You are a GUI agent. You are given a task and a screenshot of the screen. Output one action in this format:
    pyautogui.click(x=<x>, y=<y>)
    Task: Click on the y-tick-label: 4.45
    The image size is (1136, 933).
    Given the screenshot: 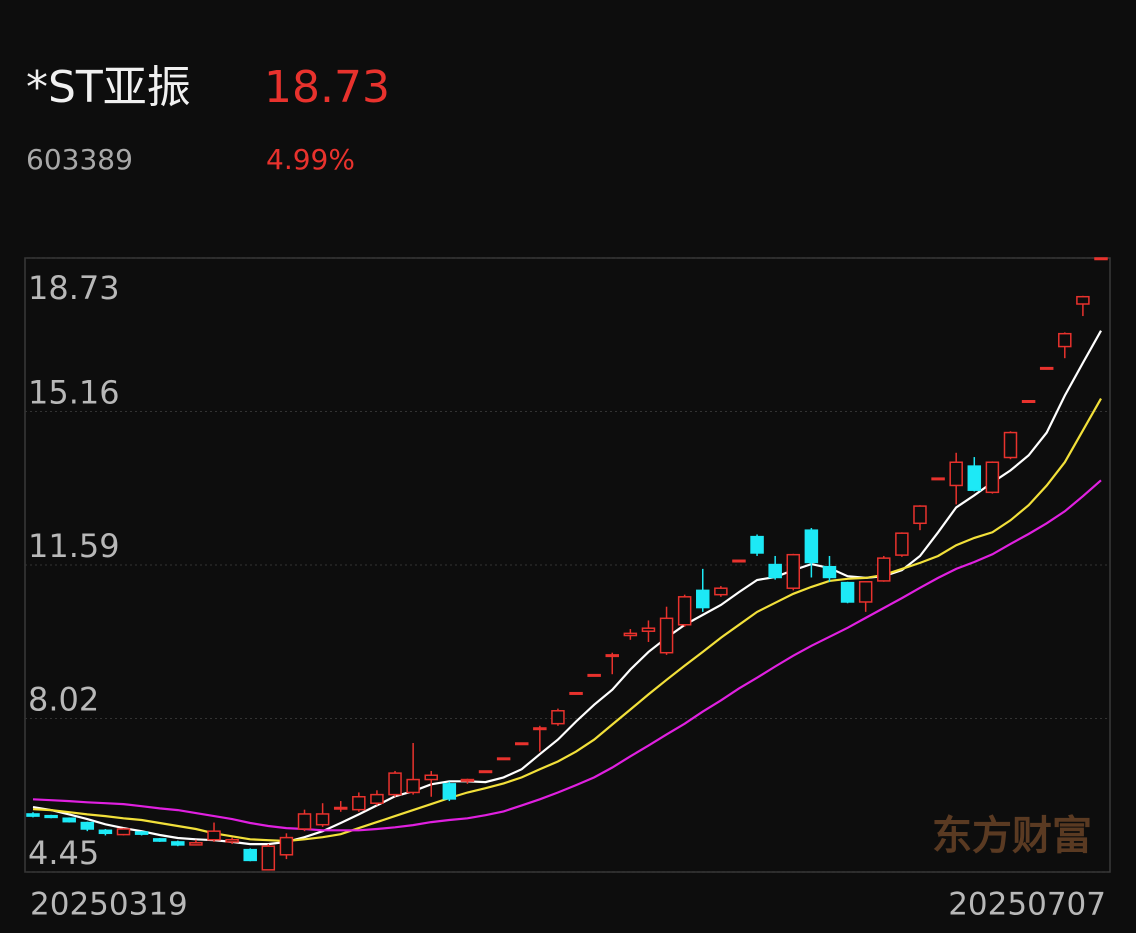 What is the action you would take?
    pyautogui.click(x=63, y=853)
    